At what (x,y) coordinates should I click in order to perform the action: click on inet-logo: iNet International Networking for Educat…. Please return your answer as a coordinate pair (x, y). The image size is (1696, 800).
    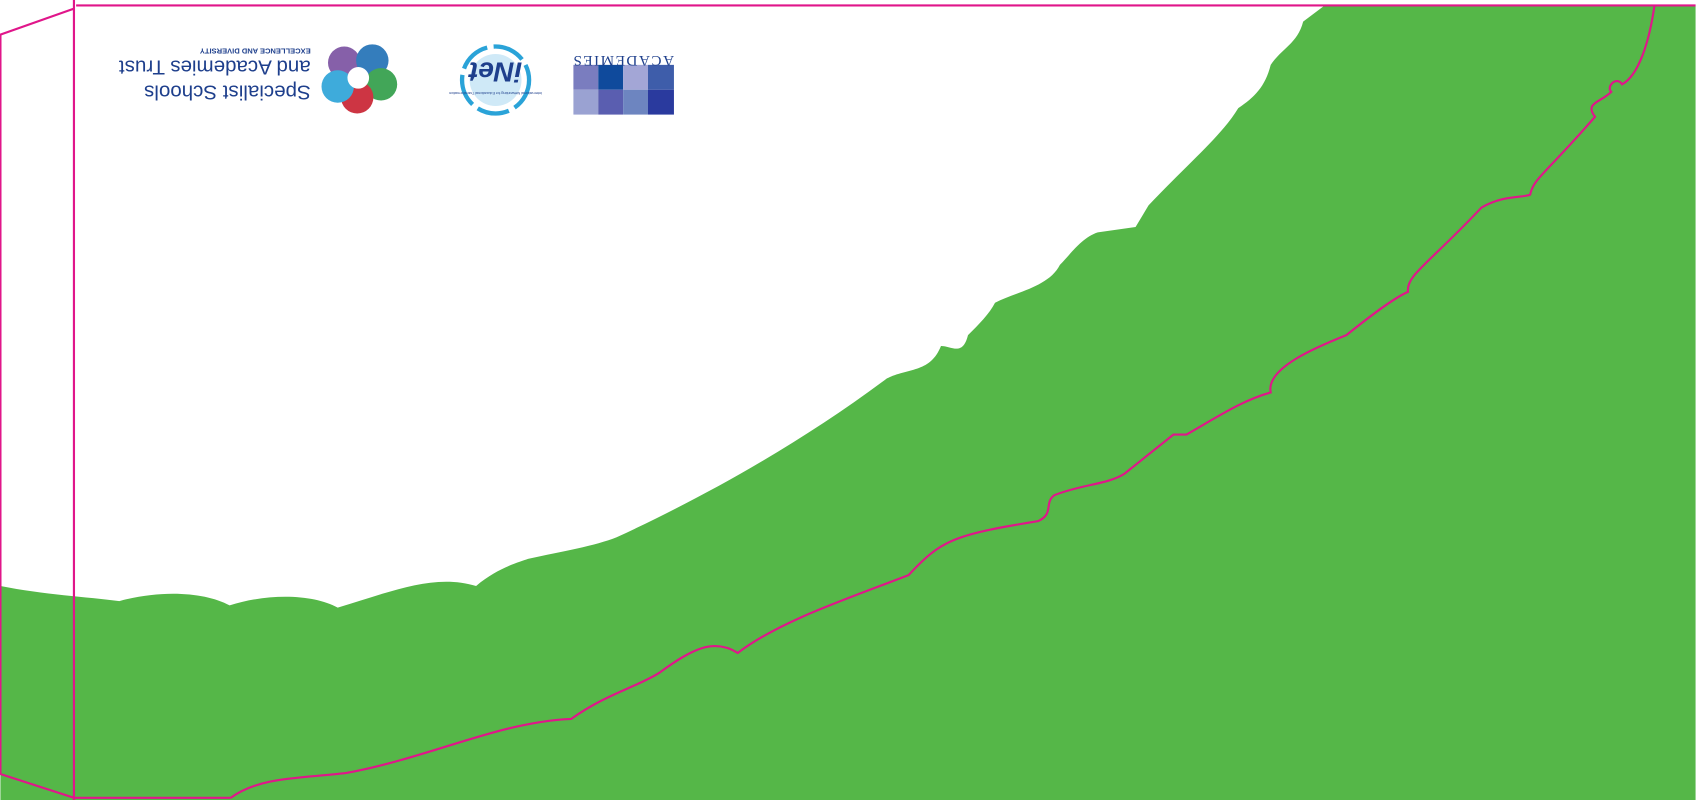
    Looking at the image, I should click on (495, 80).